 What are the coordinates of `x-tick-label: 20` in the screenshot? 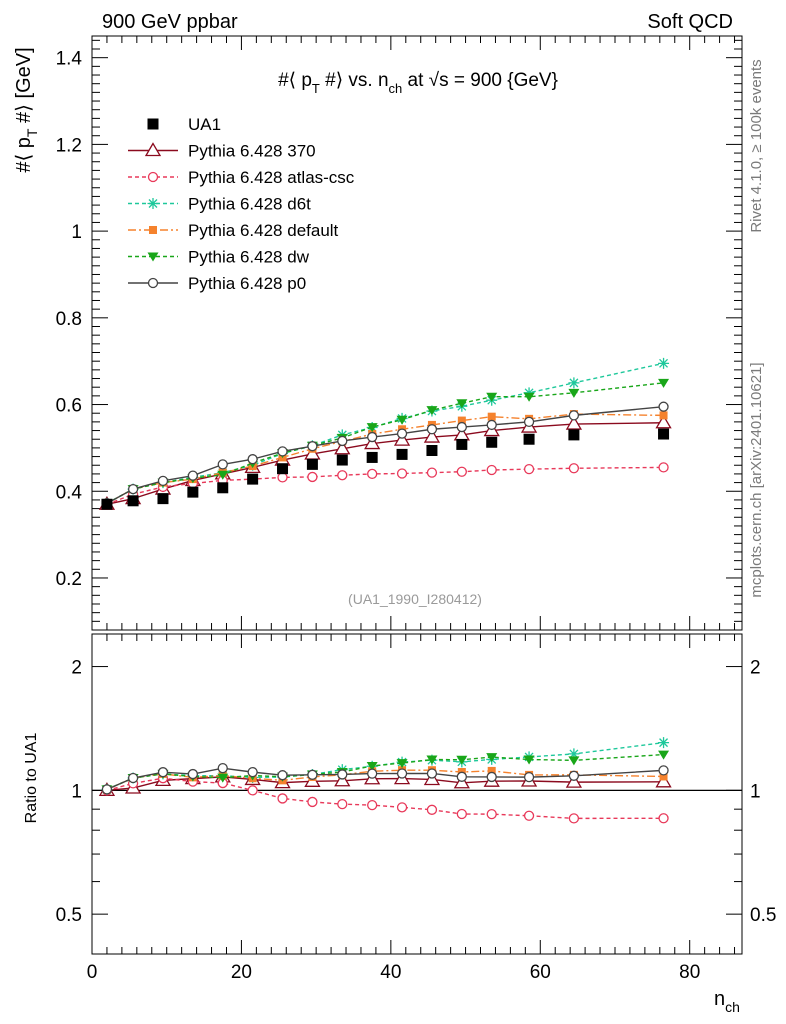 It's located at (241, 972).